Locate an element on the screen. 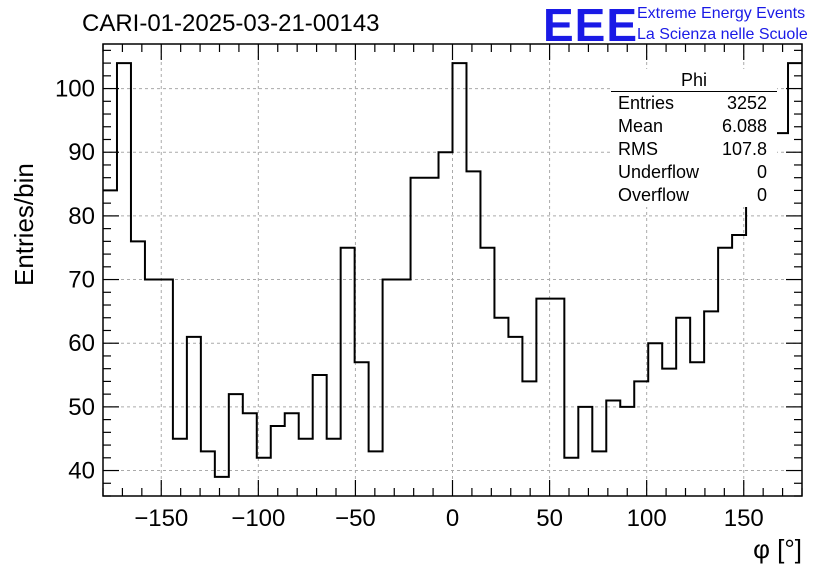 Image resolution: width=836 pixels, height=572 pixels. y-tick-label: 100 is located at coordinates (75, 89).